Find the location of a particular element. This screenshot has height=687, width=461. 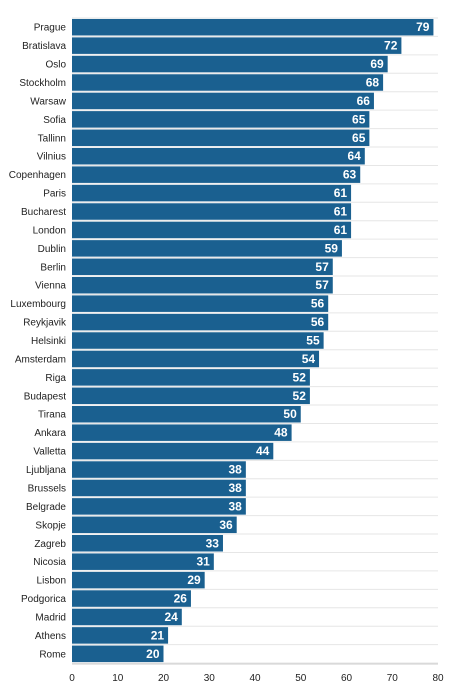

bar-prague is located at coordinates (253, 27).